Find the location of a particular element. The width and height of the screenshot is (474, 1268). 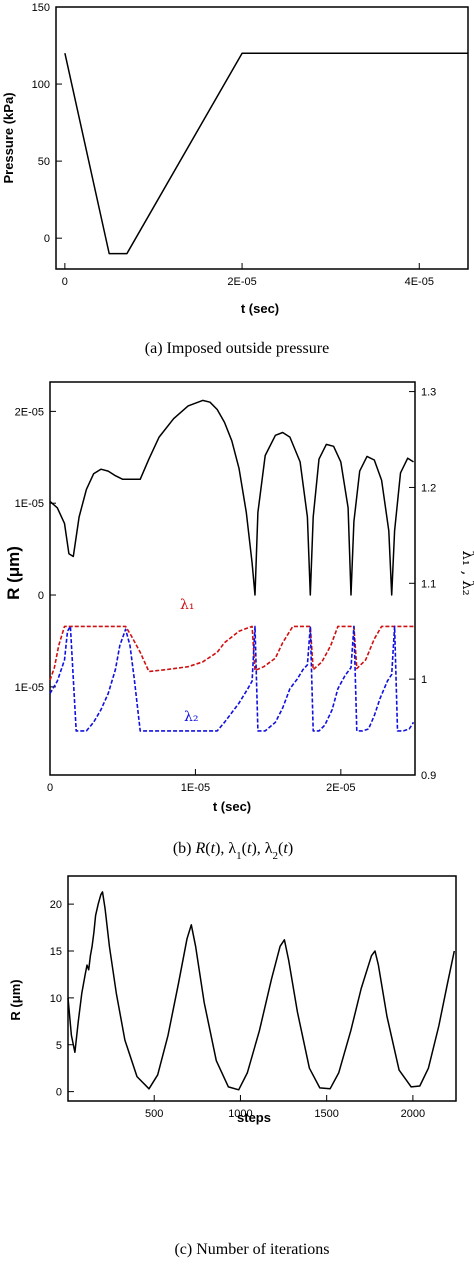

series-line-lambda2 is located at coordinates (232, 678).